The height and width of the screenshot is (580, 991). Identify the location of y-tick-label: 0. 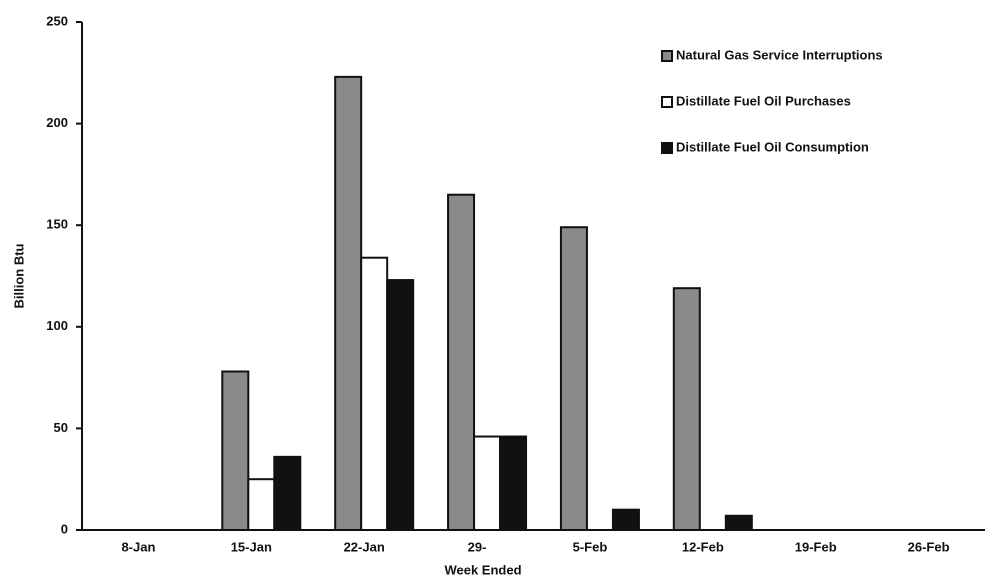
(64, 528).